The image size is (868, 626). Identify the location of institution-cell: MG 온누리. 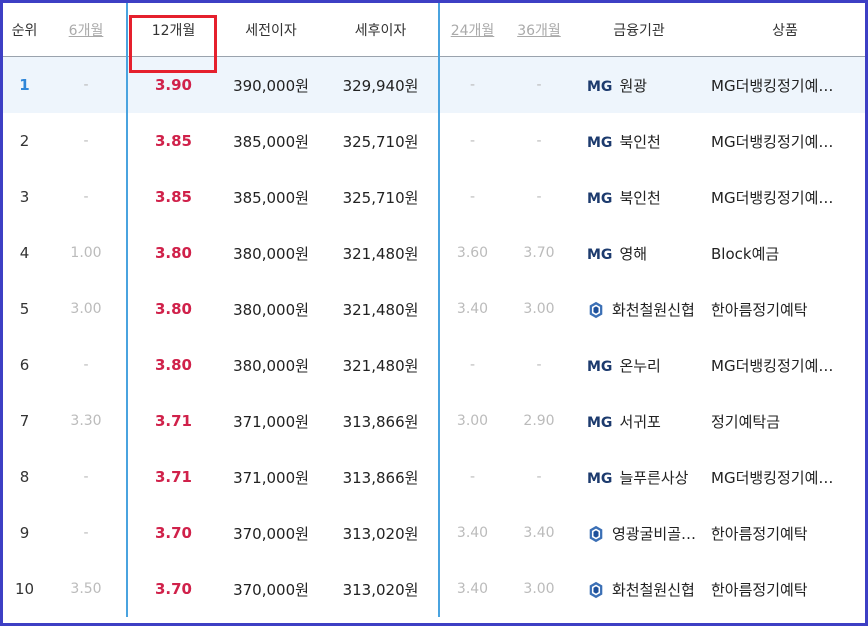
(639, 365).